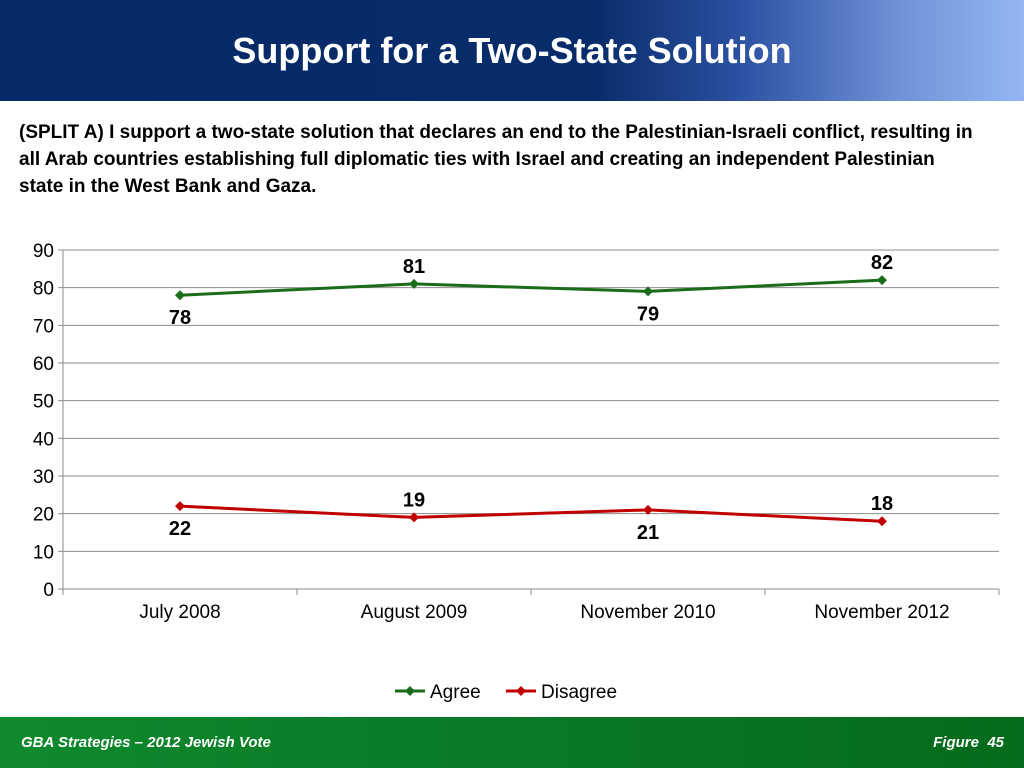 Image resolution: width=1024 pixels, height=768 pixels. Describe the element at coordinates (43, 515) in the screenshot. I see `y-tick-label: 20` at that location.